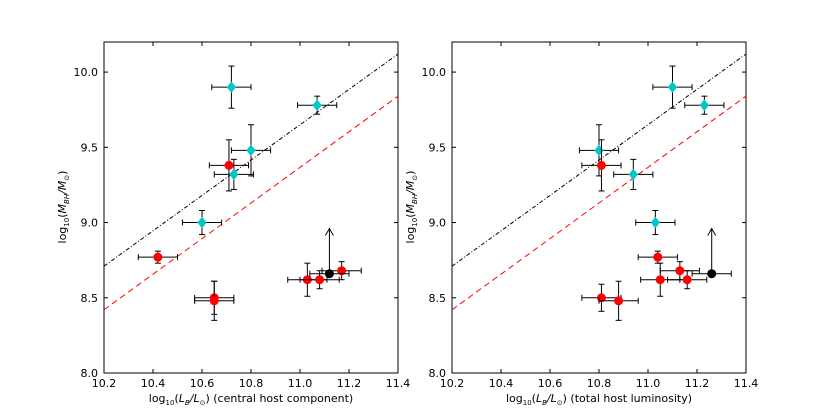  I want to click on x-axis-label: log10(LB/L⊙) (central host component), so click(251, 399).